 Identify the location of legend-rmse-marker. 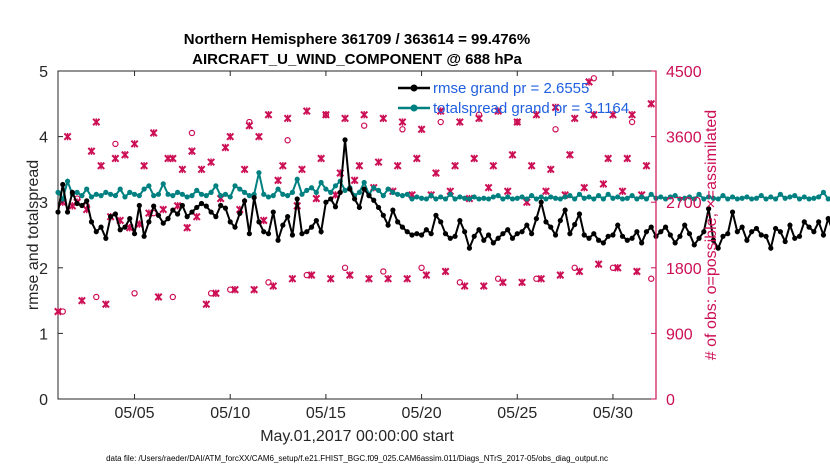
(414, 88).